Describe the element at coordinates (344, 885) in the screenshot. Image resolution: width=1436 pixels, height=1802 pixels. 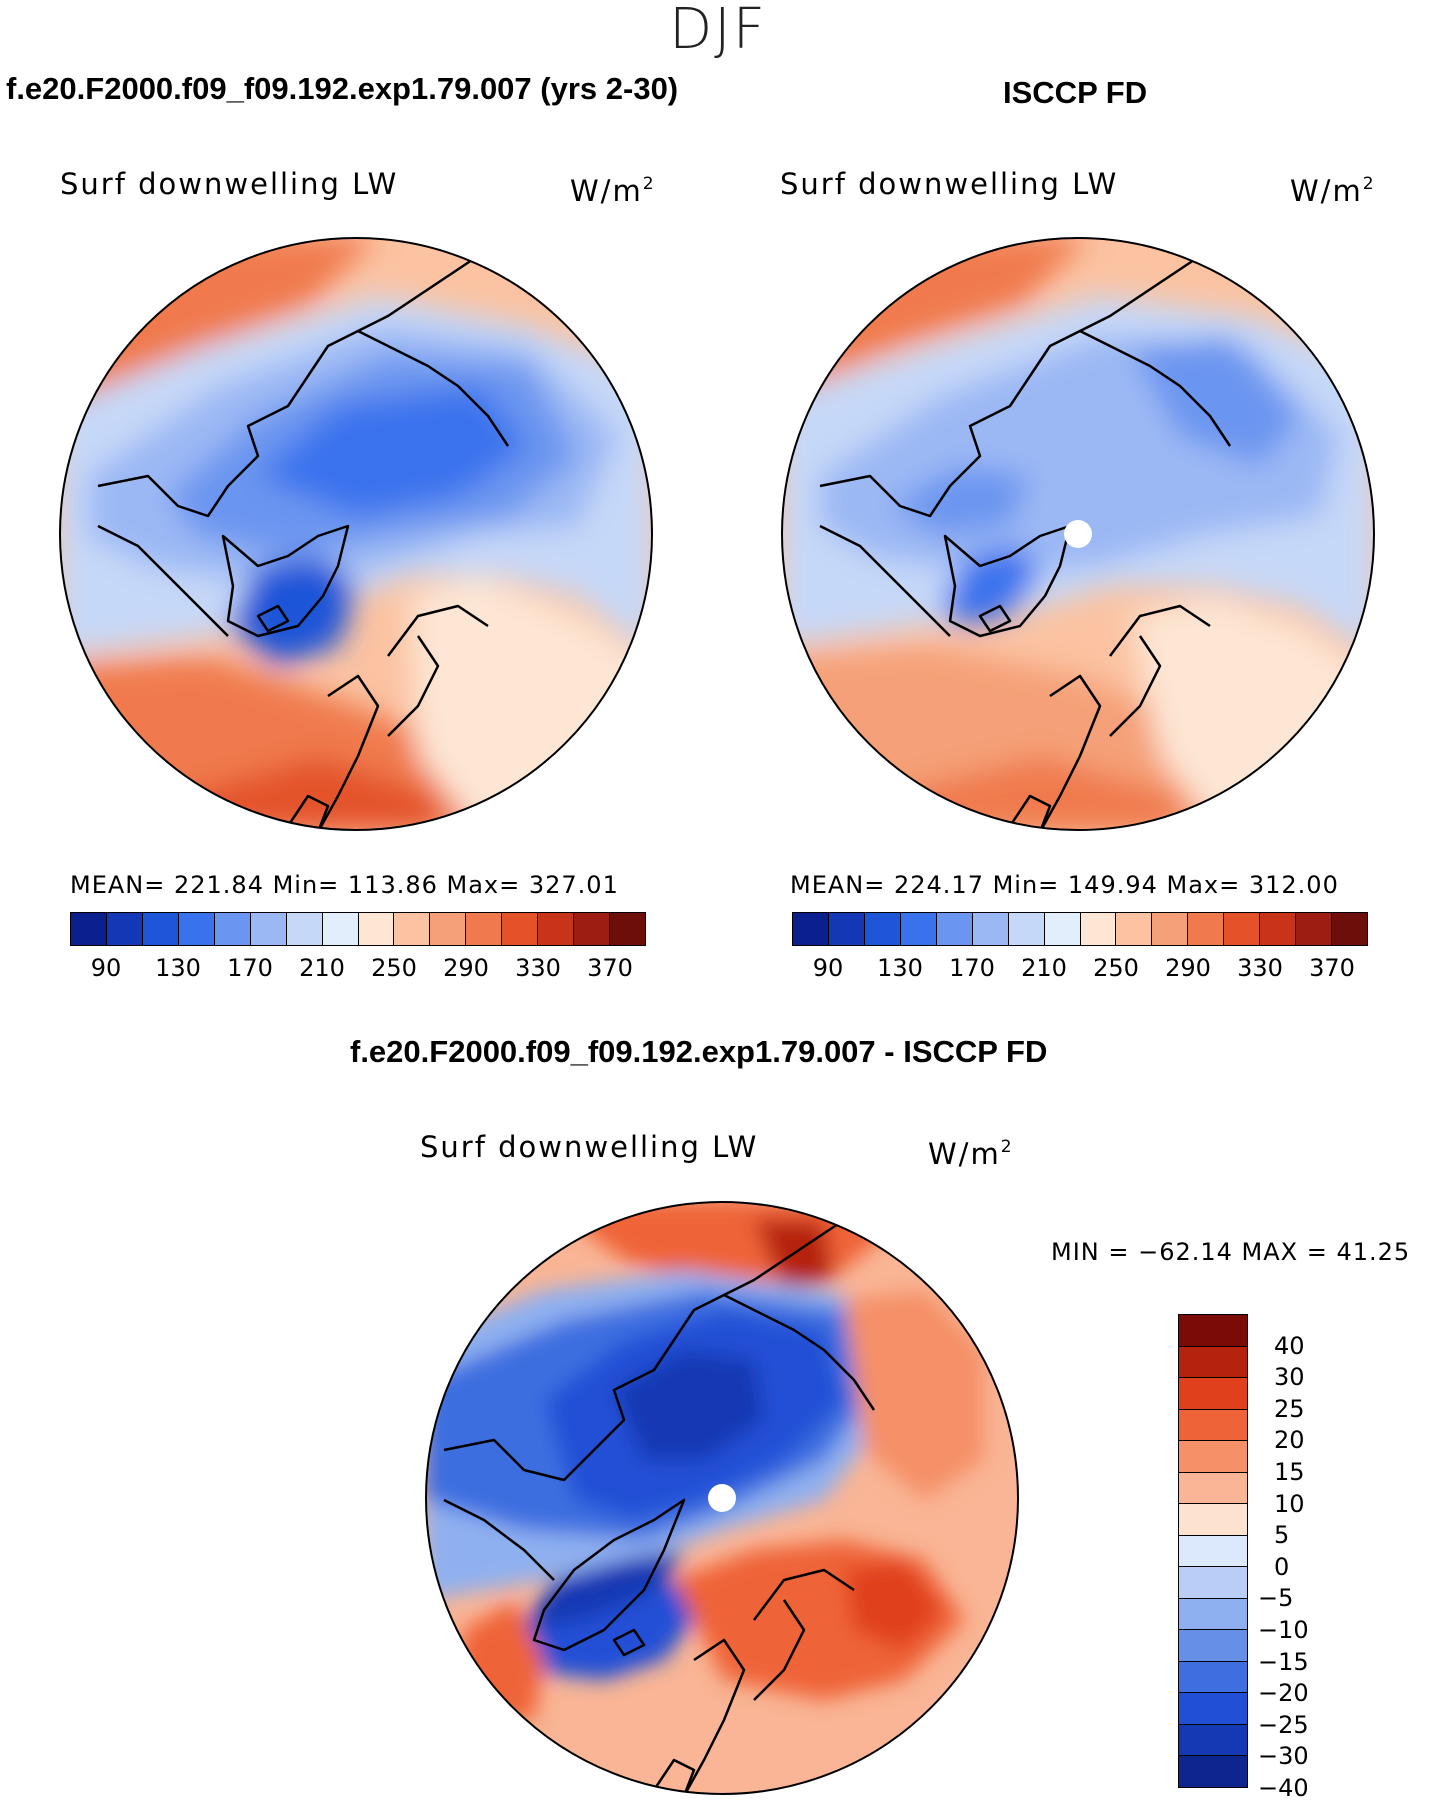
I see `model-stats: MEAN= 221.84 Min= 113.86 Max= 327.01` at that location.